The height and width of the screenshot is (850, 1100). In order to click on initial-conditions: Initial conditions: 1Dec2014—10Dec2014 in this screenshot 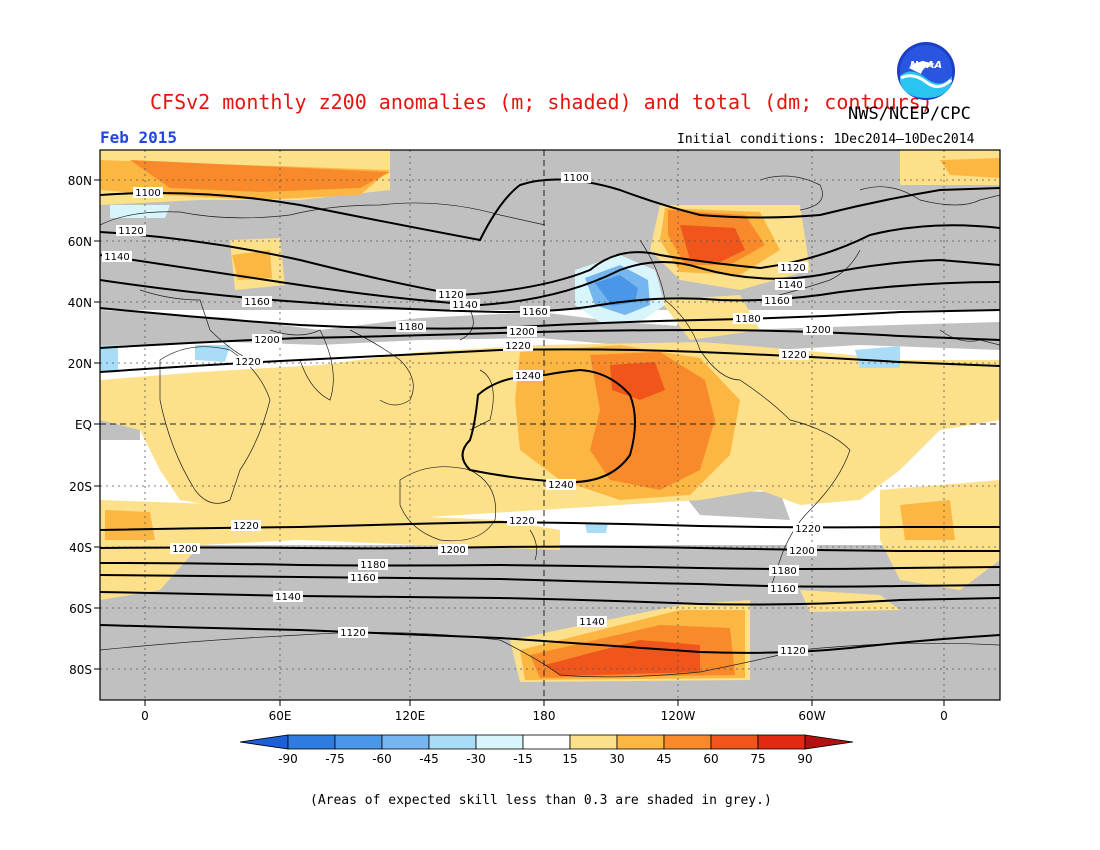, I will do `click(826, 139)`.